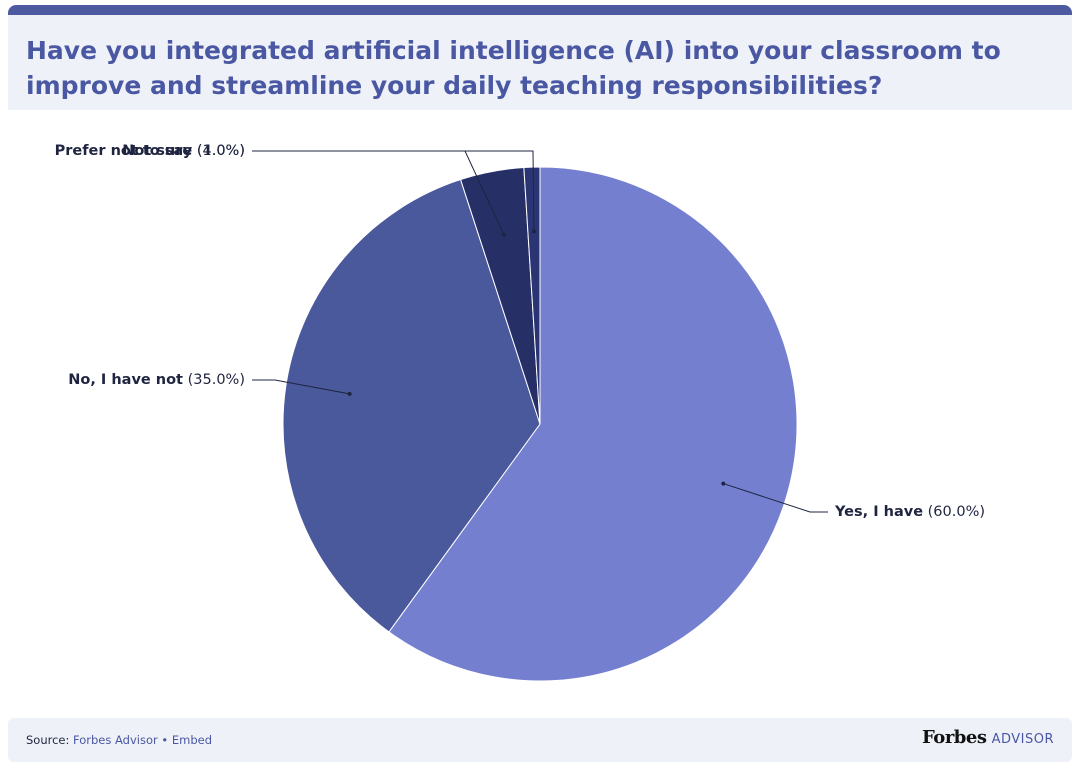 The width and height of the screenshot is (1080, 770). What do you see at coordinates (954, 737) in the screenshot?
I see `brand-name: Forbes` at bounding box center [954, 737].